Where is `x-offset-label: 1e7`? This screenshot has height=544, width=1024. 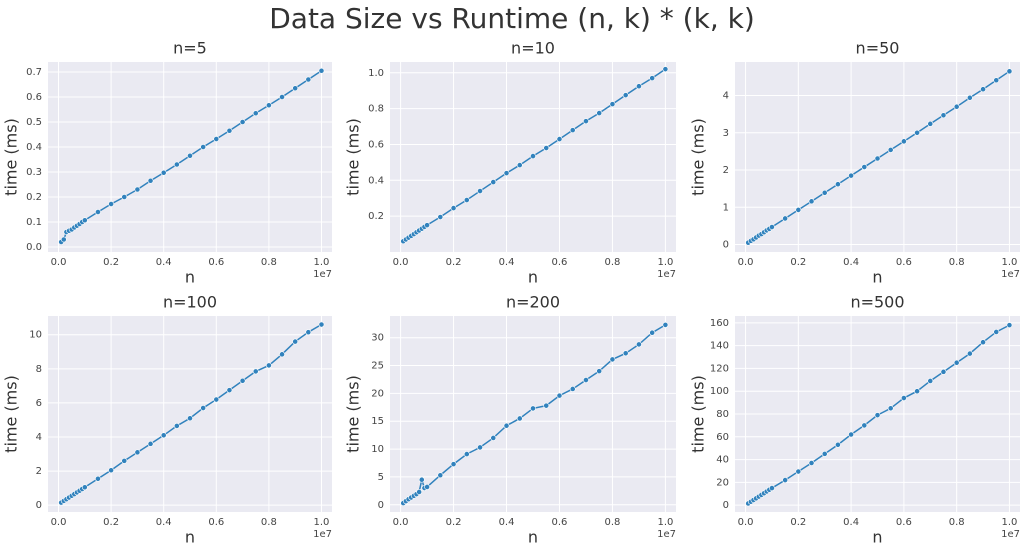
x-offset-label: 1e7 is located at coordinates (322, 274).